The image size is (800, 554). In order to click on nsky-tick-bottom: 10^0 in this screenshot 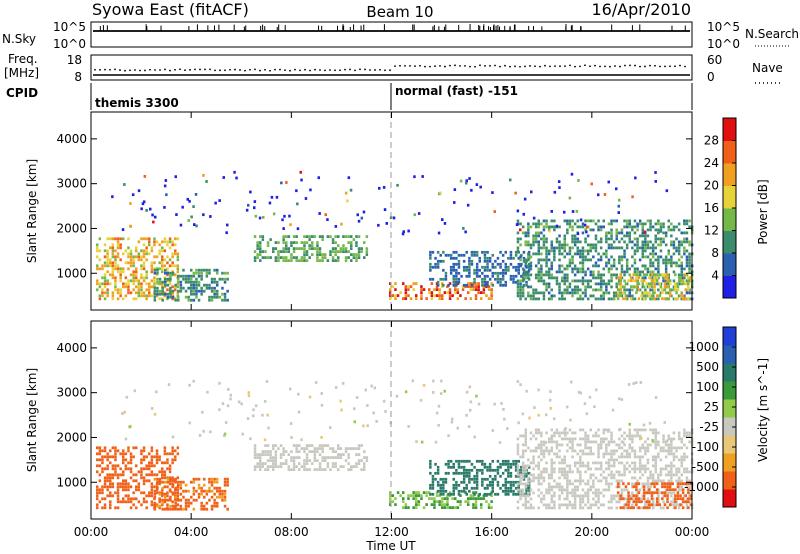, I will do `click(69, 44)`.